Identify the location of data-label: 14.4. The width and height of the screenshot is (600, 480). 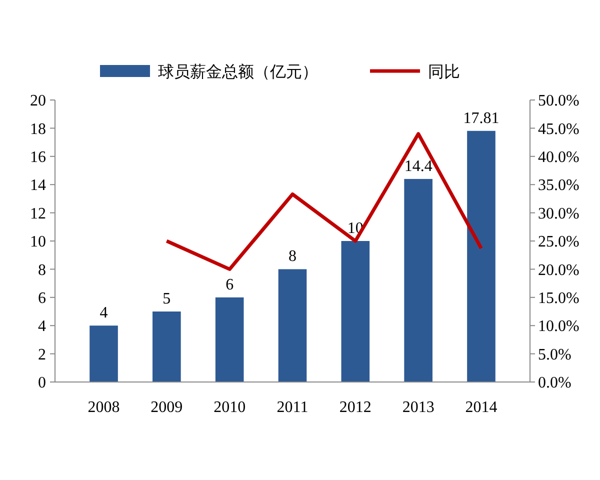
(418, 166).